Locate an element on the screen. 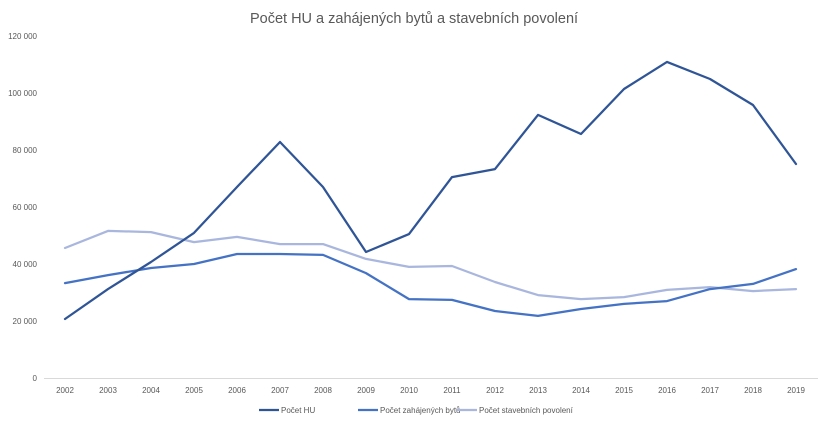  y-tick-label: 80 000 is located at coordinates (25, 150).